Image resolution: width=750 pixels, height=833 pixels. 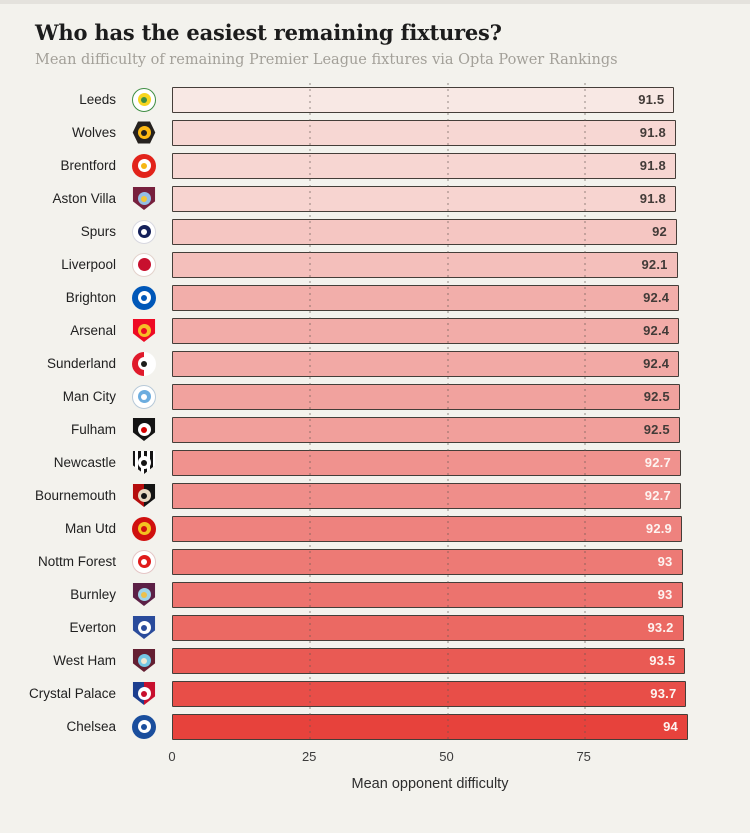 I want to click on team-row: Leeds 91.5, so click(x=375, y=99).